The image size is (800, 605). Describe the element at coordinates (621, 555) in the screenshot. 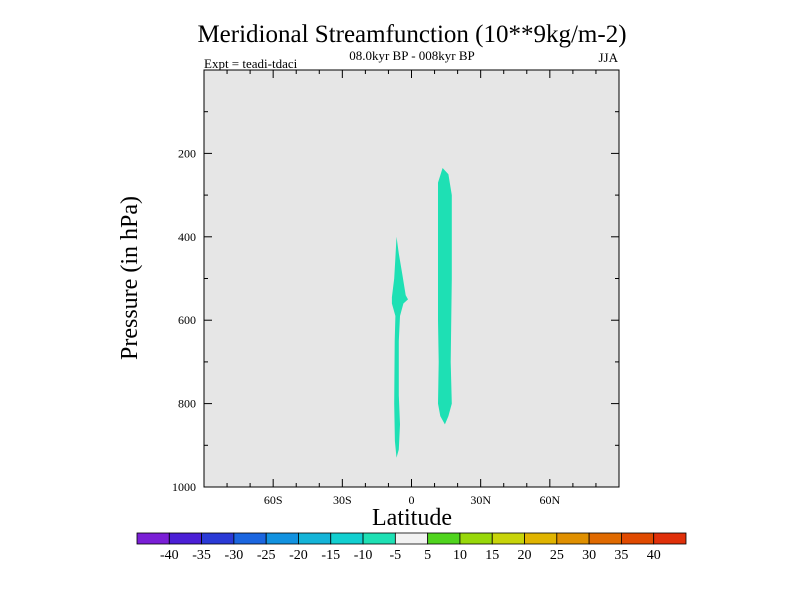

I see `colorbar-label: 35` at that location.